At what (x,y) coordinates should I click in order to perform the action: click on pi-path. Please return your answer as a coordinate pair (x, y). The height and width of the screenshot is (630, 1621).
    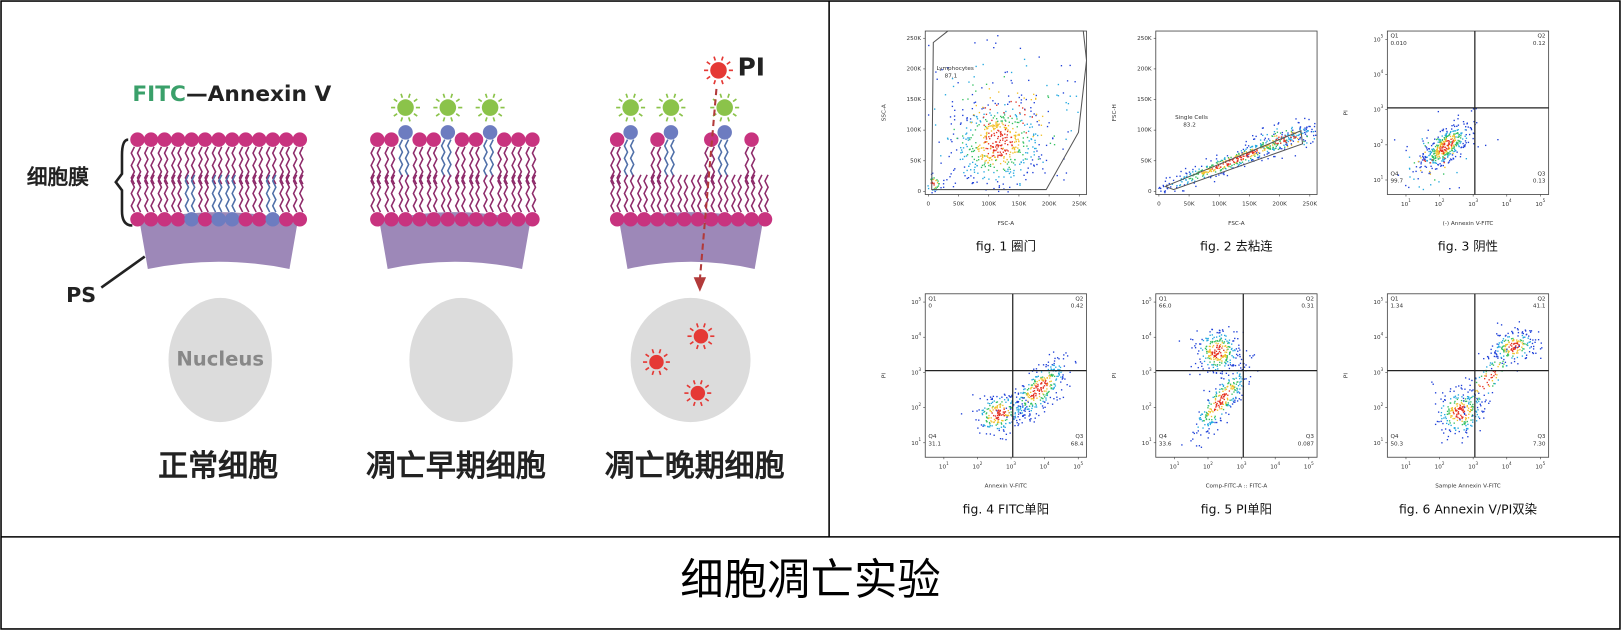
    Looking at the image, I should click on (708, 184).